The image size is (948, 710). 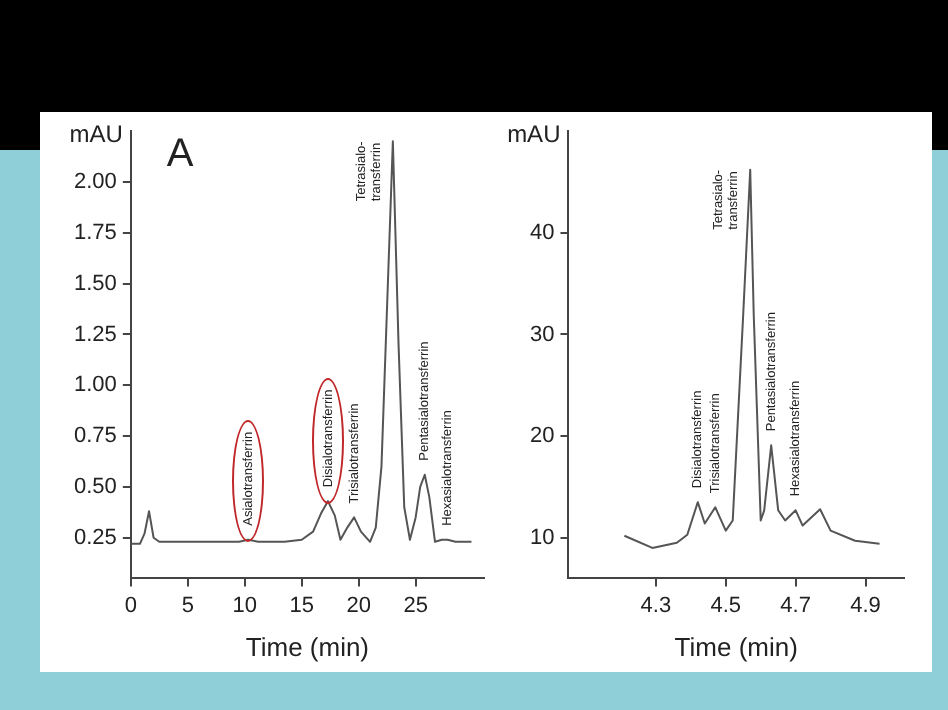 What do you see at coordinates (301, 605) in the screenshot?
I see `x-tick-label: 15` at bounding box center [301, 605].